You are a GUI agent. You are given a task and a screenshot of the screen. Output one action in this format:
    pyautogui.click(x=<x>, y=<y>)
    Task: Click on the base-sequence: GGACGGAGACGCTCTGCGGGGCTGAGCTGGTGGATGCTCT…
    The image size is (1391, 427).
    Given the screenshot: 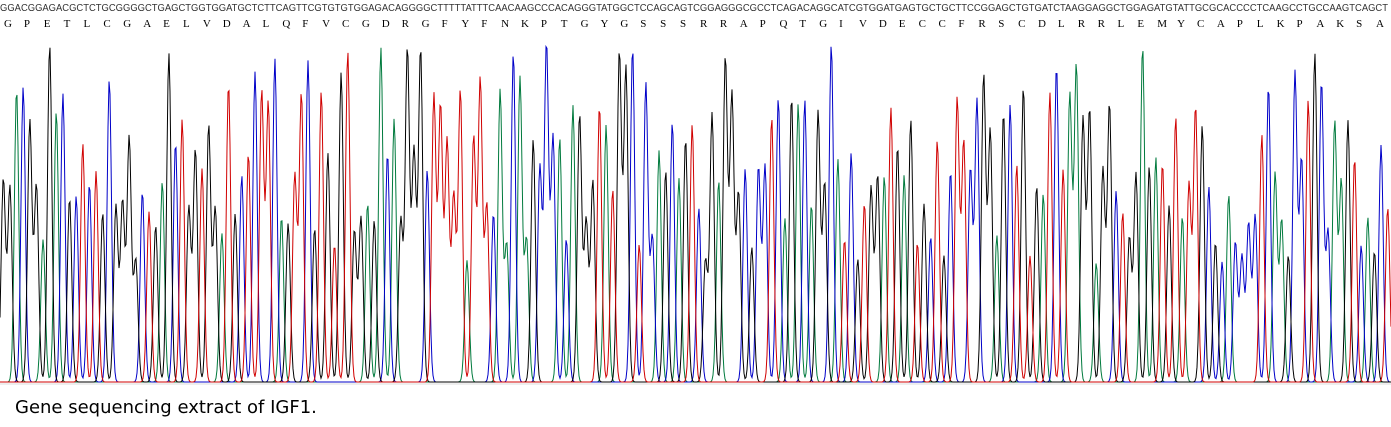 What is the action you would take?
    pyautogui.click(x=694, y=8)
    